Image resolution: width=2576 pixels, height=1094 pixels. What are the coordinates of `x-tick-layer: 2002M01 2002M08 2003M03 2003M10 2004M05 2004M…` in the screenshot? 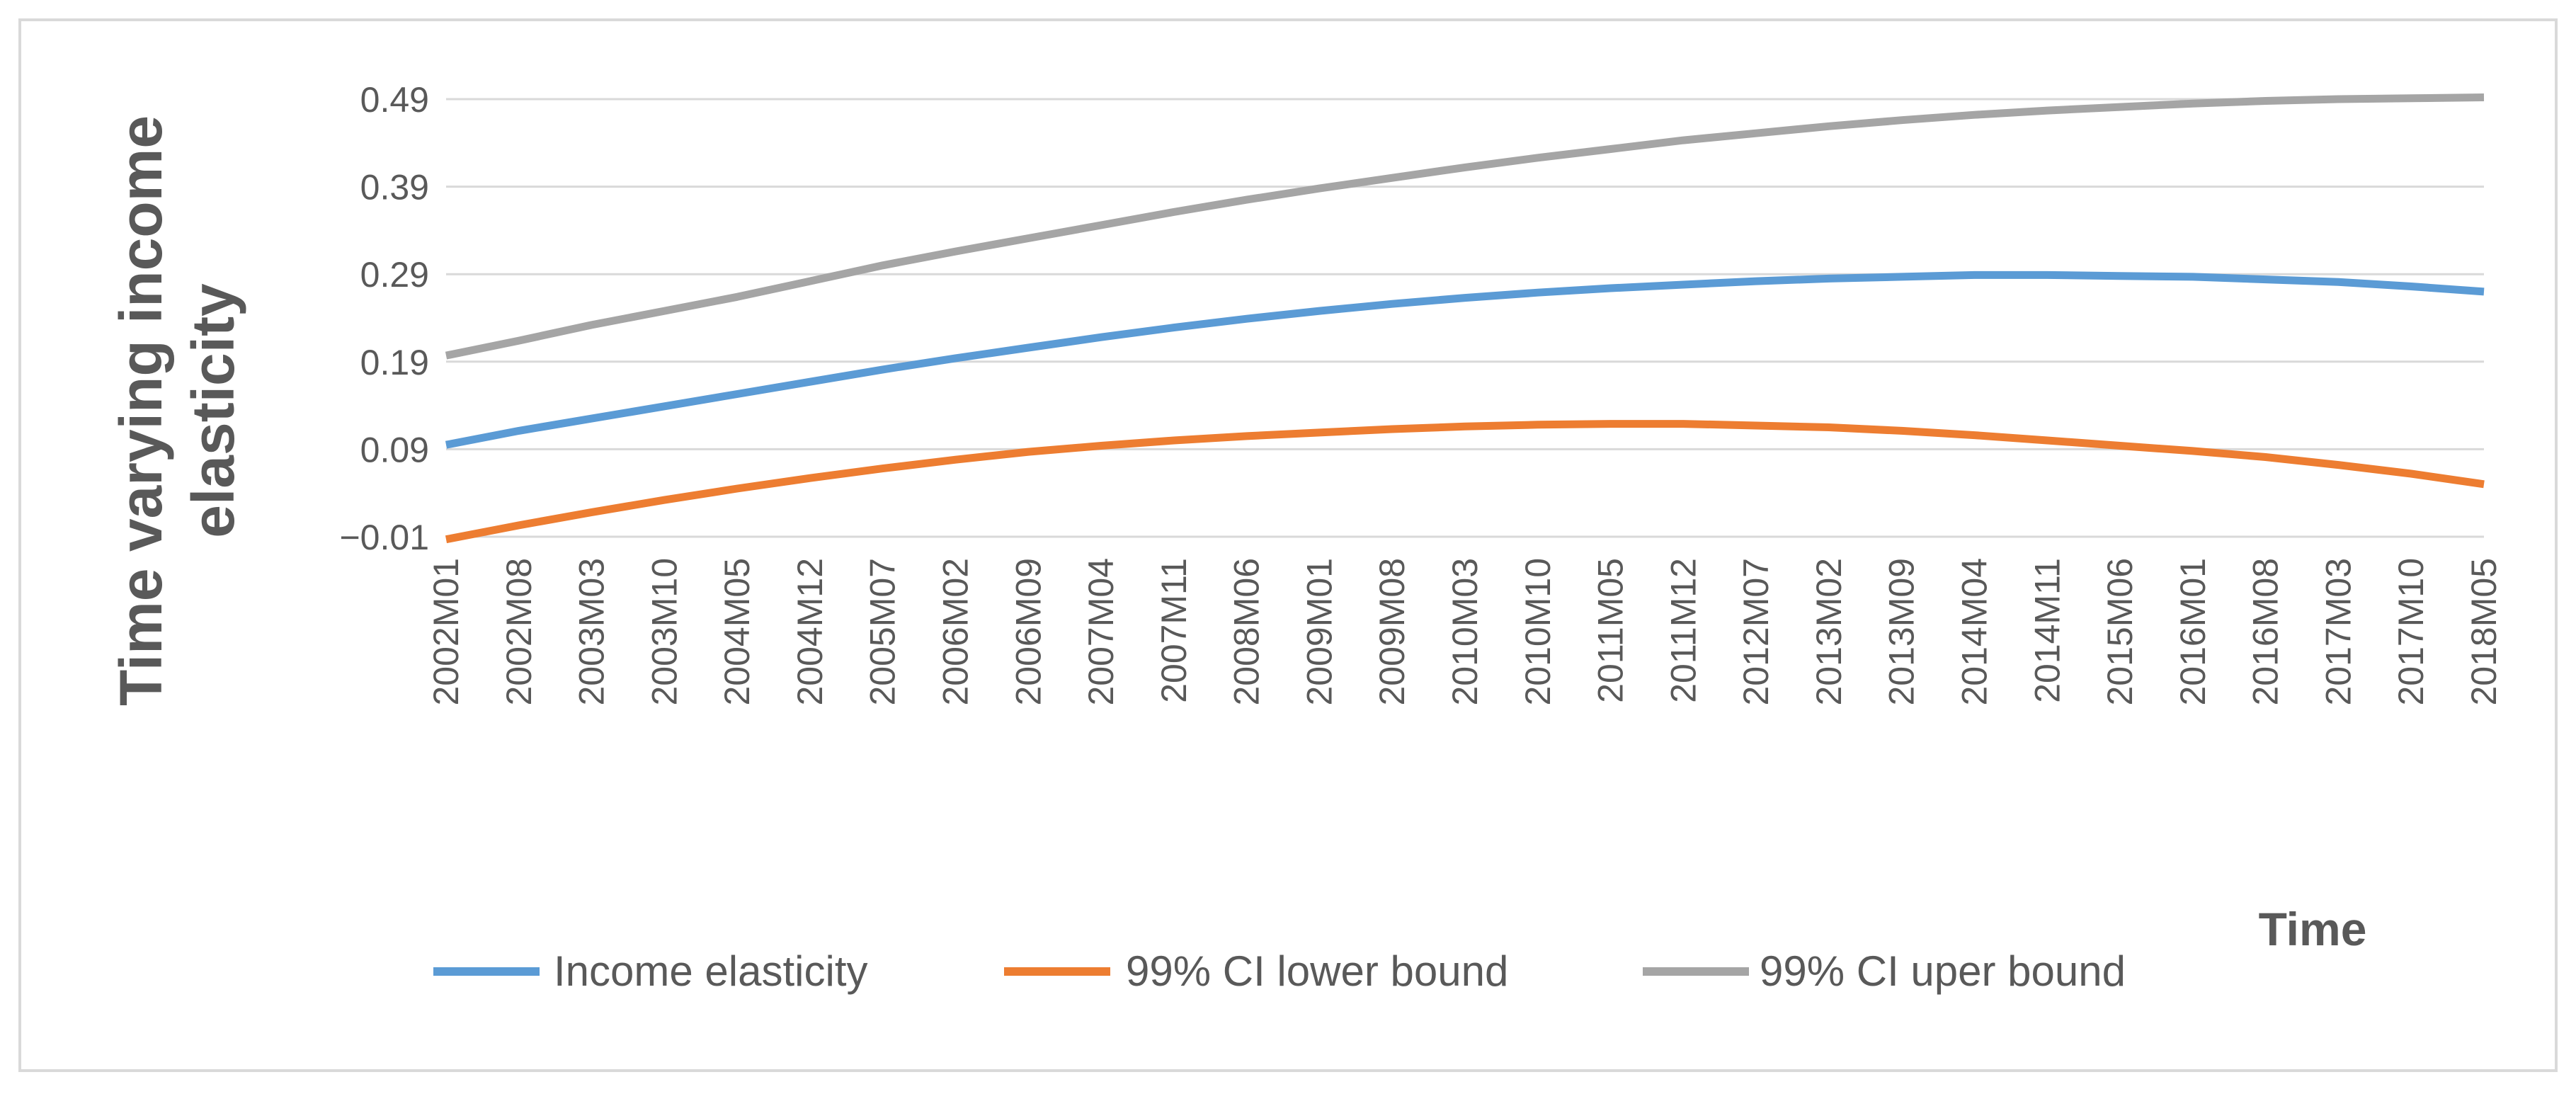 It's located at (1465, 632).